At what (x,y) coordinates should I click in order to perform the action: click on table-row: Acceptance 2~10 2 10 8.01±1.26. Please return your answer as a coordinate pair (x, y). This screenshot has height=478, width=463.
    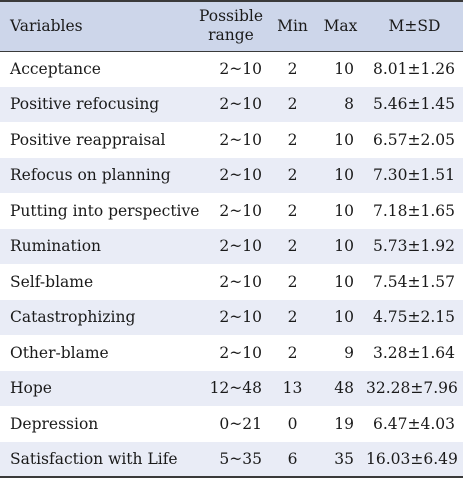
    Looking at the image, I should click on (231, 69).